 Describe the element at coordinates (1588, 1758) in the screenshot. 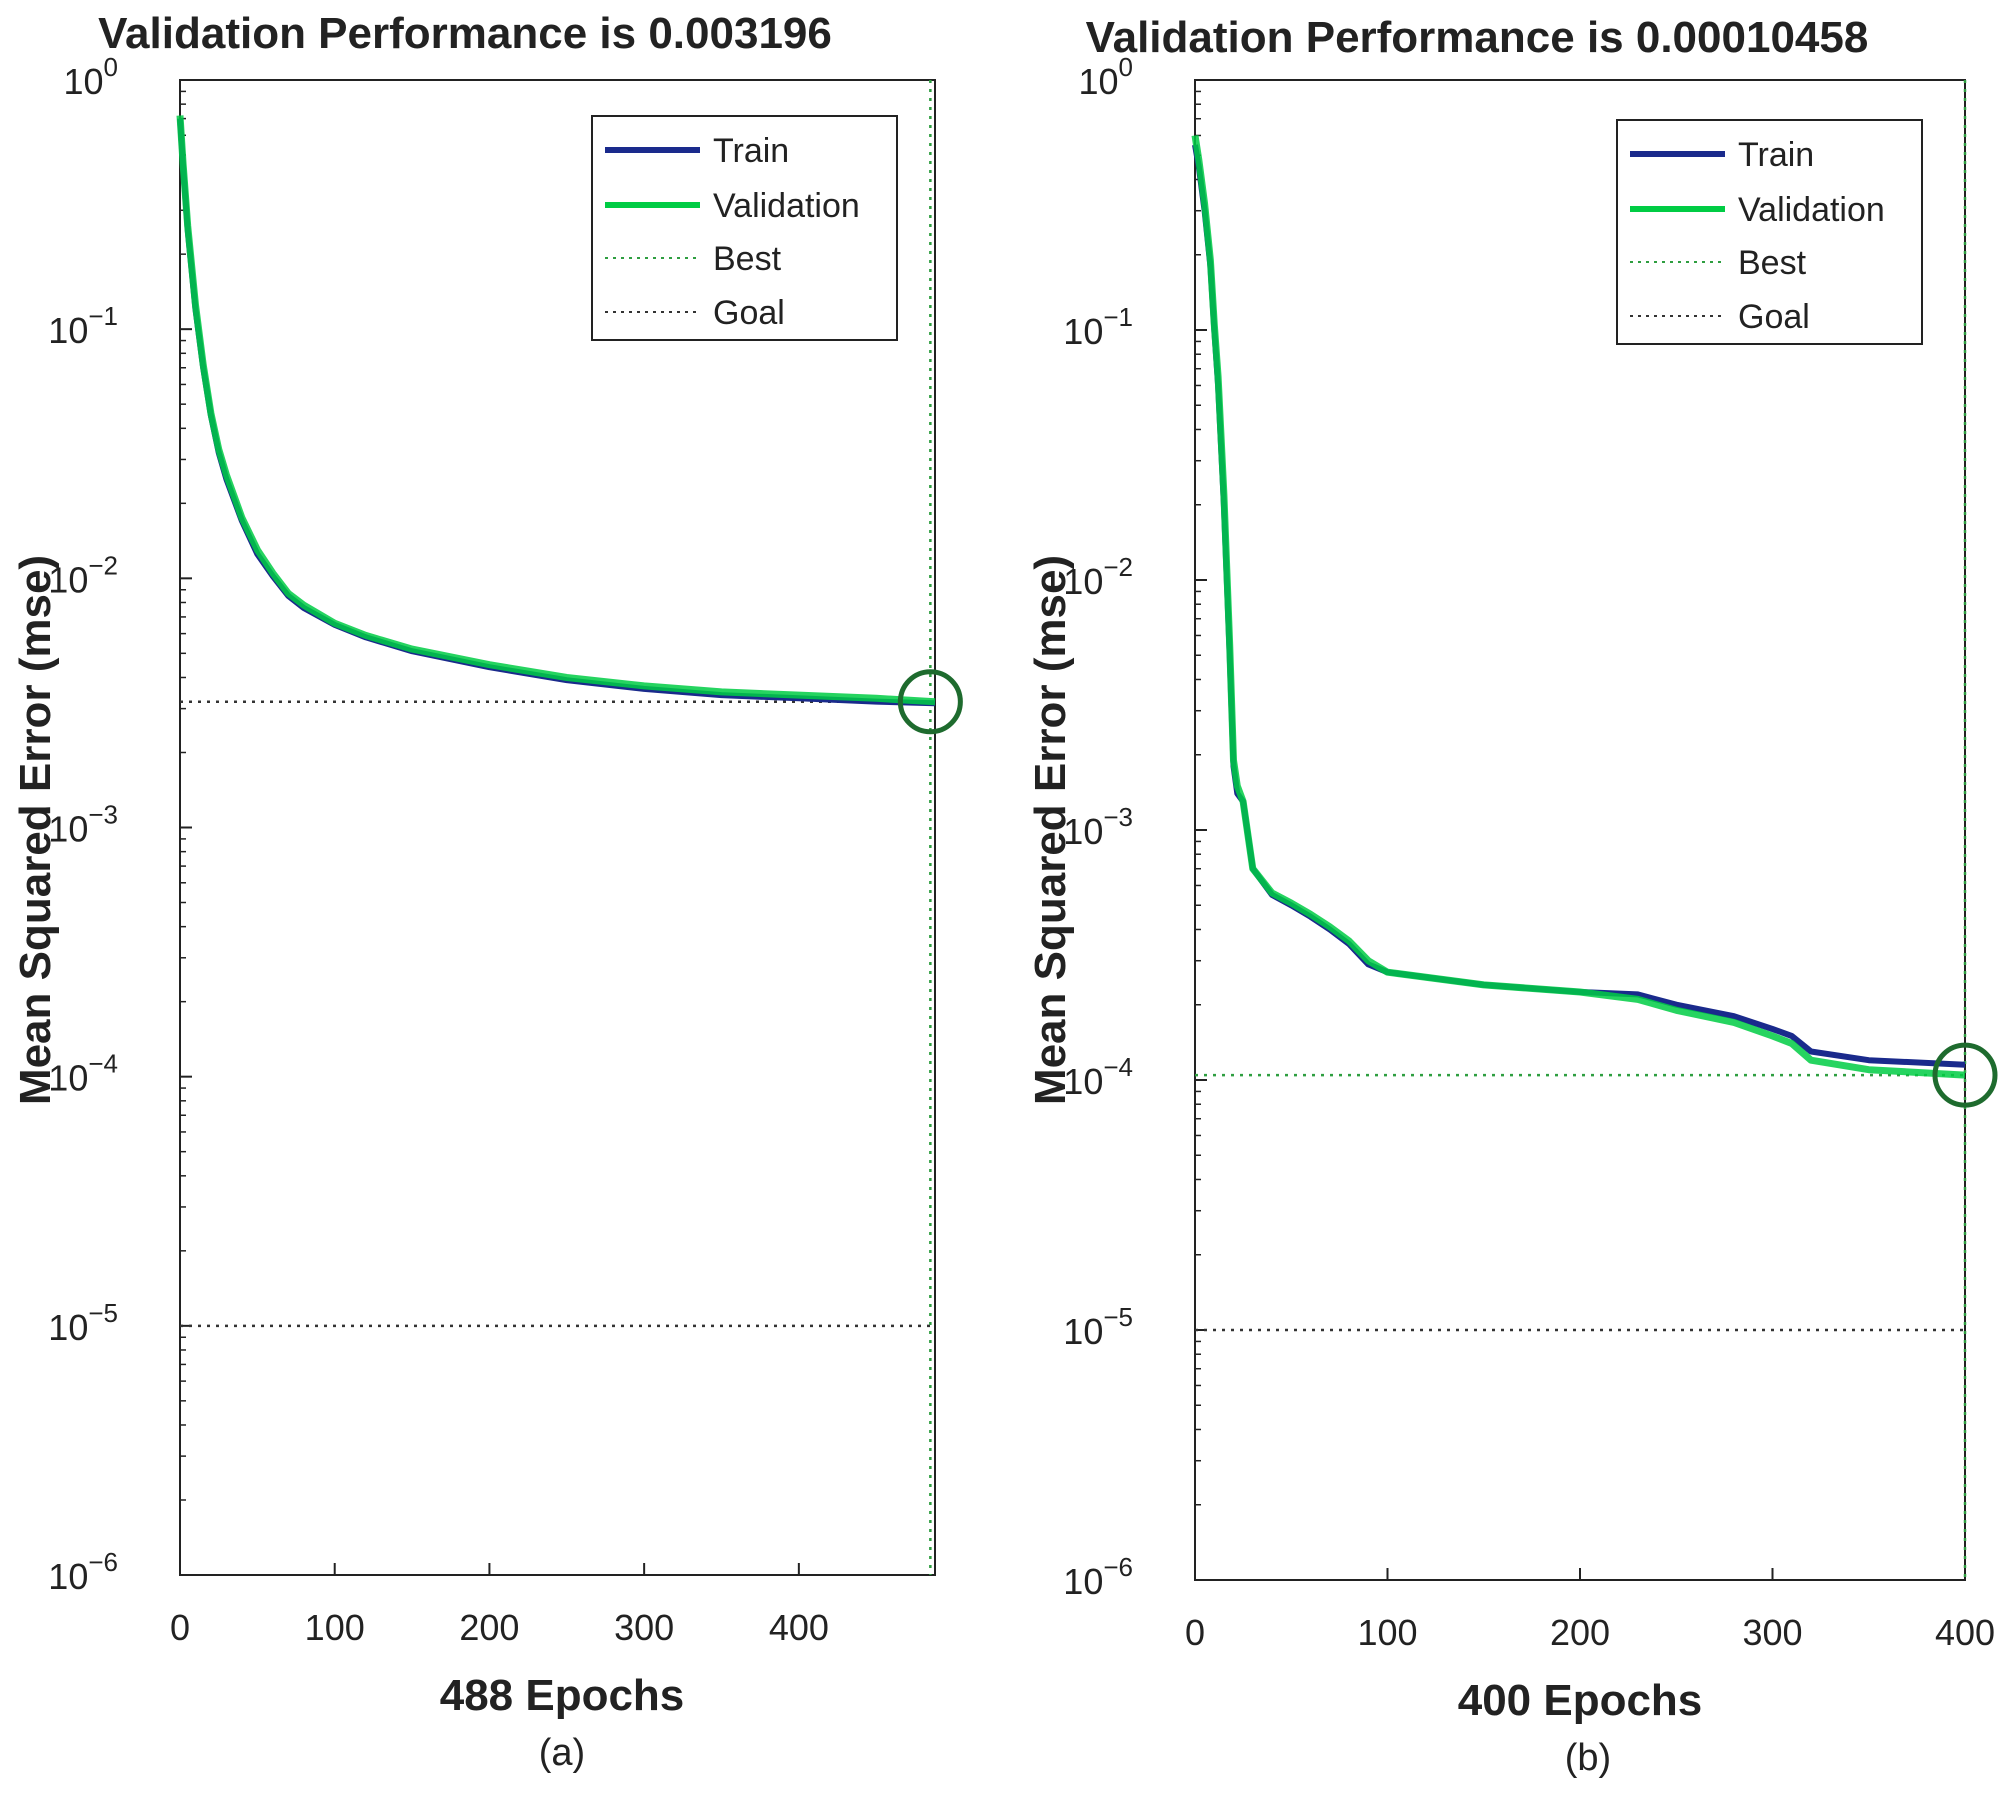

I see `panel-caption-b: (b)` at that location.